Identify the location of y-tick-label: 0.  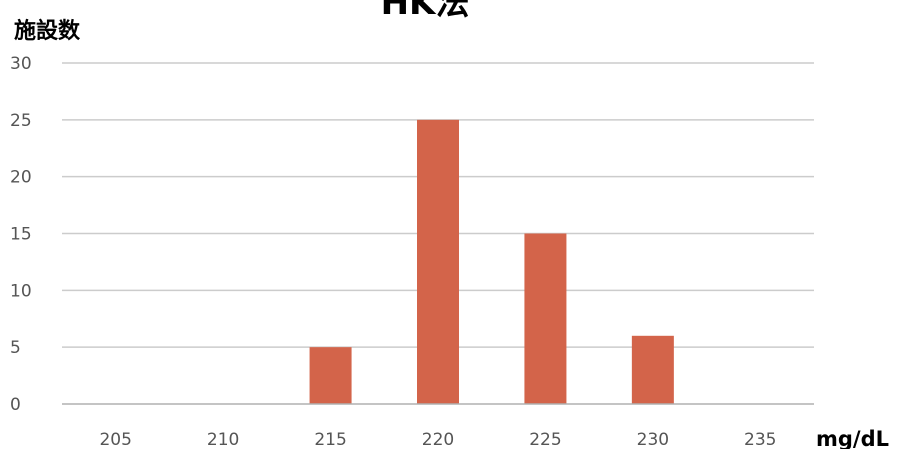
(15, 405).